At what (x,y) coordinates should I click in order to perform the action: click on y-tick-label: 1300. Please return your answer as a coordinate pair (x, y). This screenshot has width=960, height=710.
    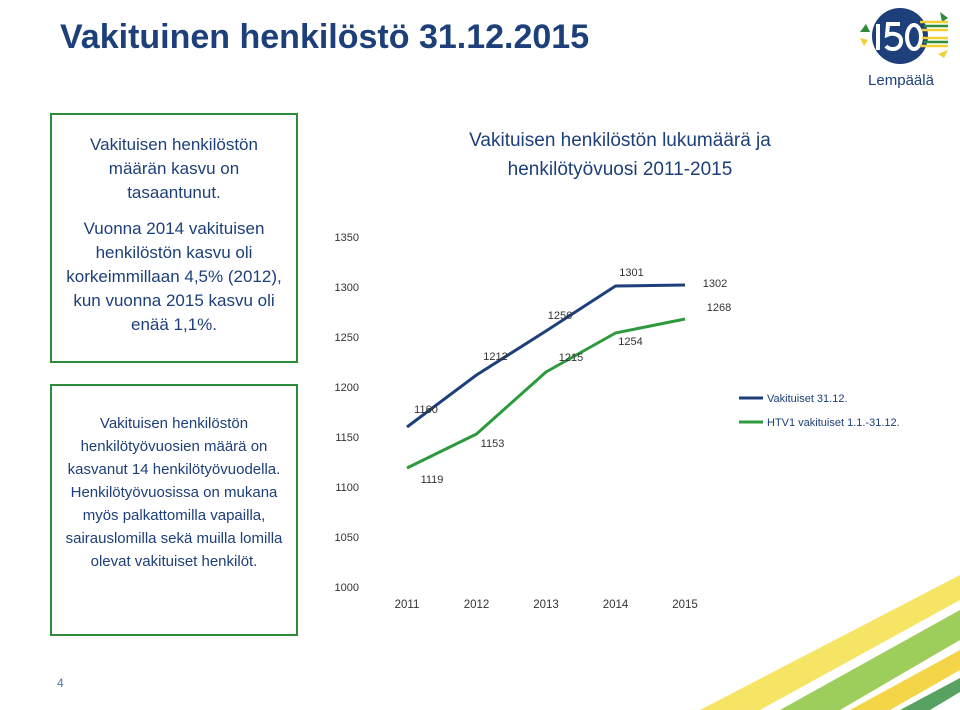
    Looking at the image, I should click on (347, 288).